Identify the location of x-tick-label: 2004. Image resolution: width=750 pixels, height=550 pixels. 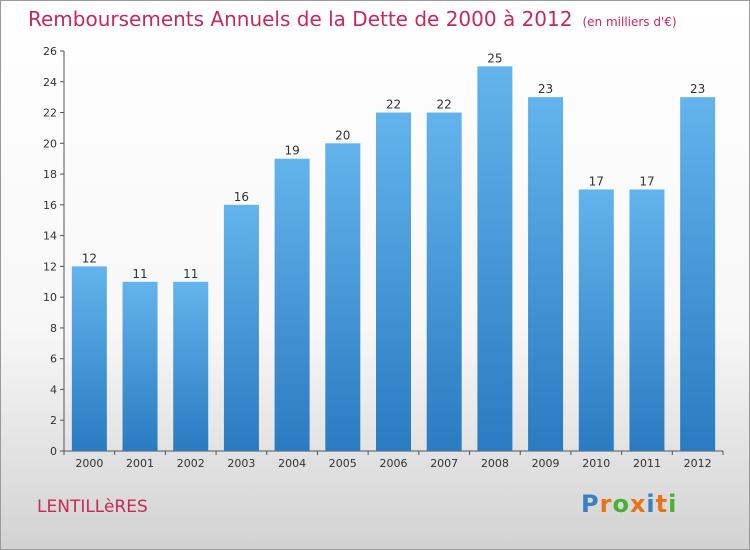
(292, 463).